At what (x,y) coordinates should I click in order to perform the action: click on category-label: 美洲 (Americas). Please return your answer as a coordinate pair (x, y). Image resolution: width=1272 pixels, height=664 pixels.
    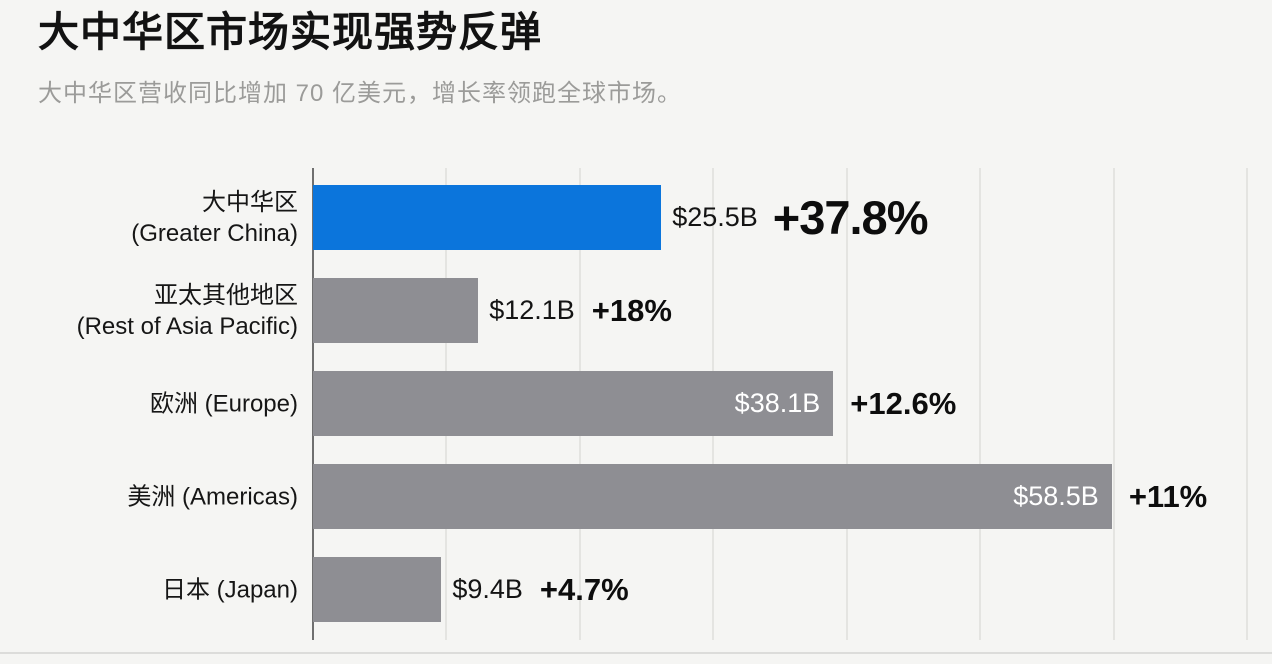
    Looking at the image, I should click on (212, 496).